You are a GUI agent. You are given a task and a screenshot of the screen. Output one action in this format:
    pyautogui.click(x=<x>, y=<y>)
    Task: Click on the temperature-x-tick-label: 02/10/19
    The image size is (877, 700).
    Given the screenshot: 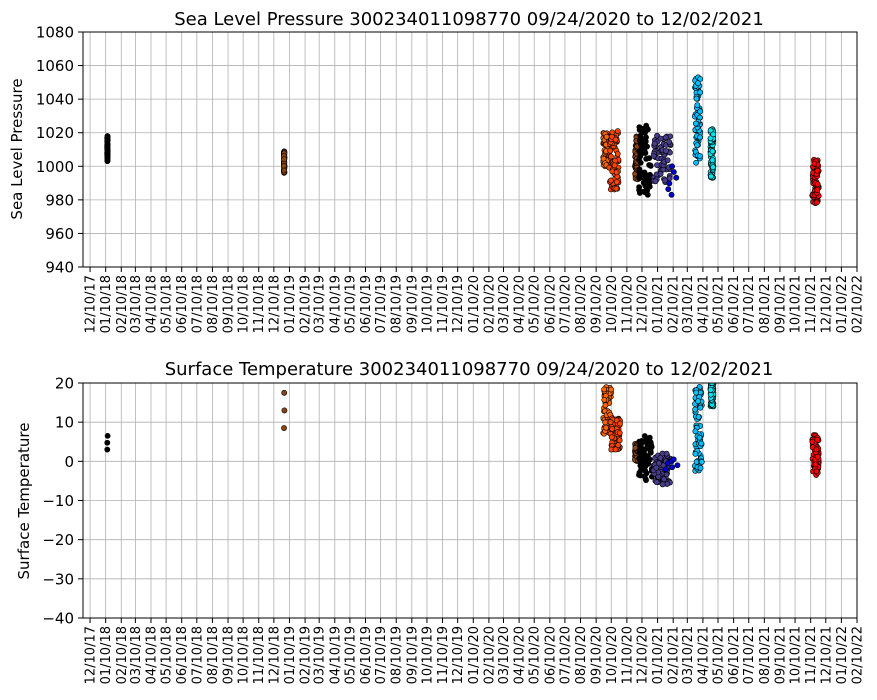 What is the action you would take?
    pyautogui.click(x=306, y=655)
    